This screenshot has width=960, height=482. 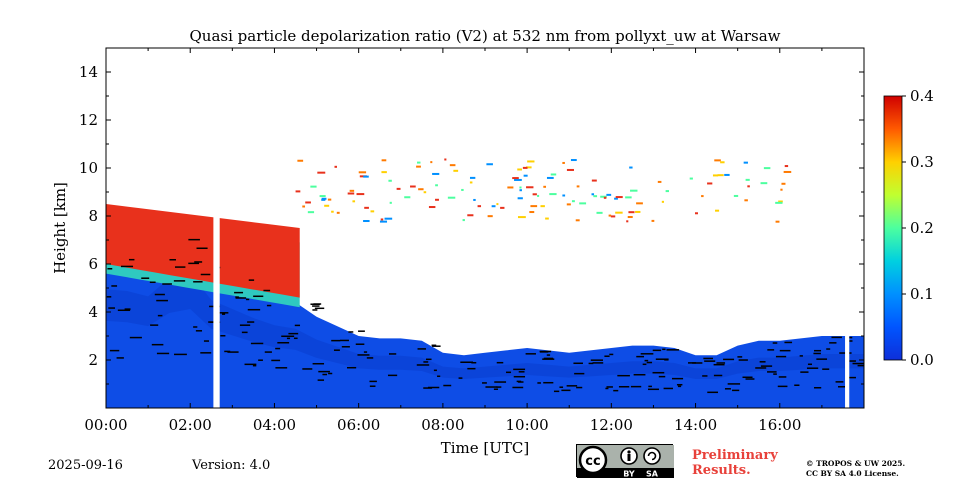 What do you see at coordinates (922, 96) in the screenshot?
I see `colorbar-tick-label: 0.4` at bounding box center [922, 96].